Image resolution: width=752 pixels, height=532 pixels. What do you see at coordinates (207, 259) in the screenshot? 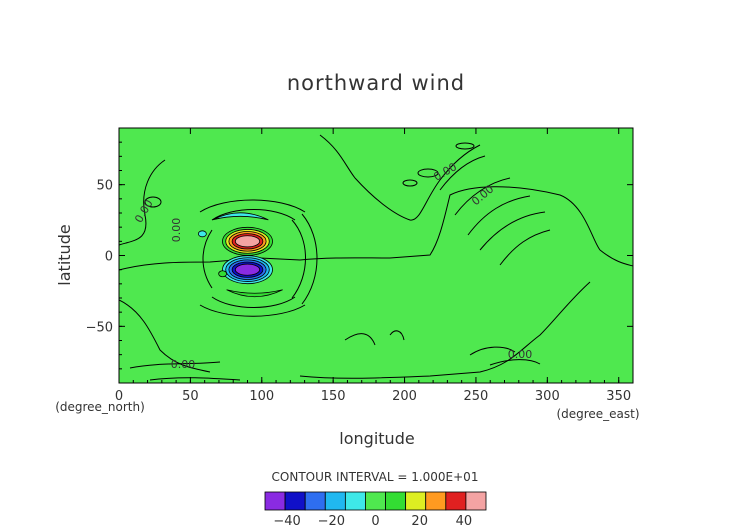
I see `arc-west` at bounding box center [207, 259].